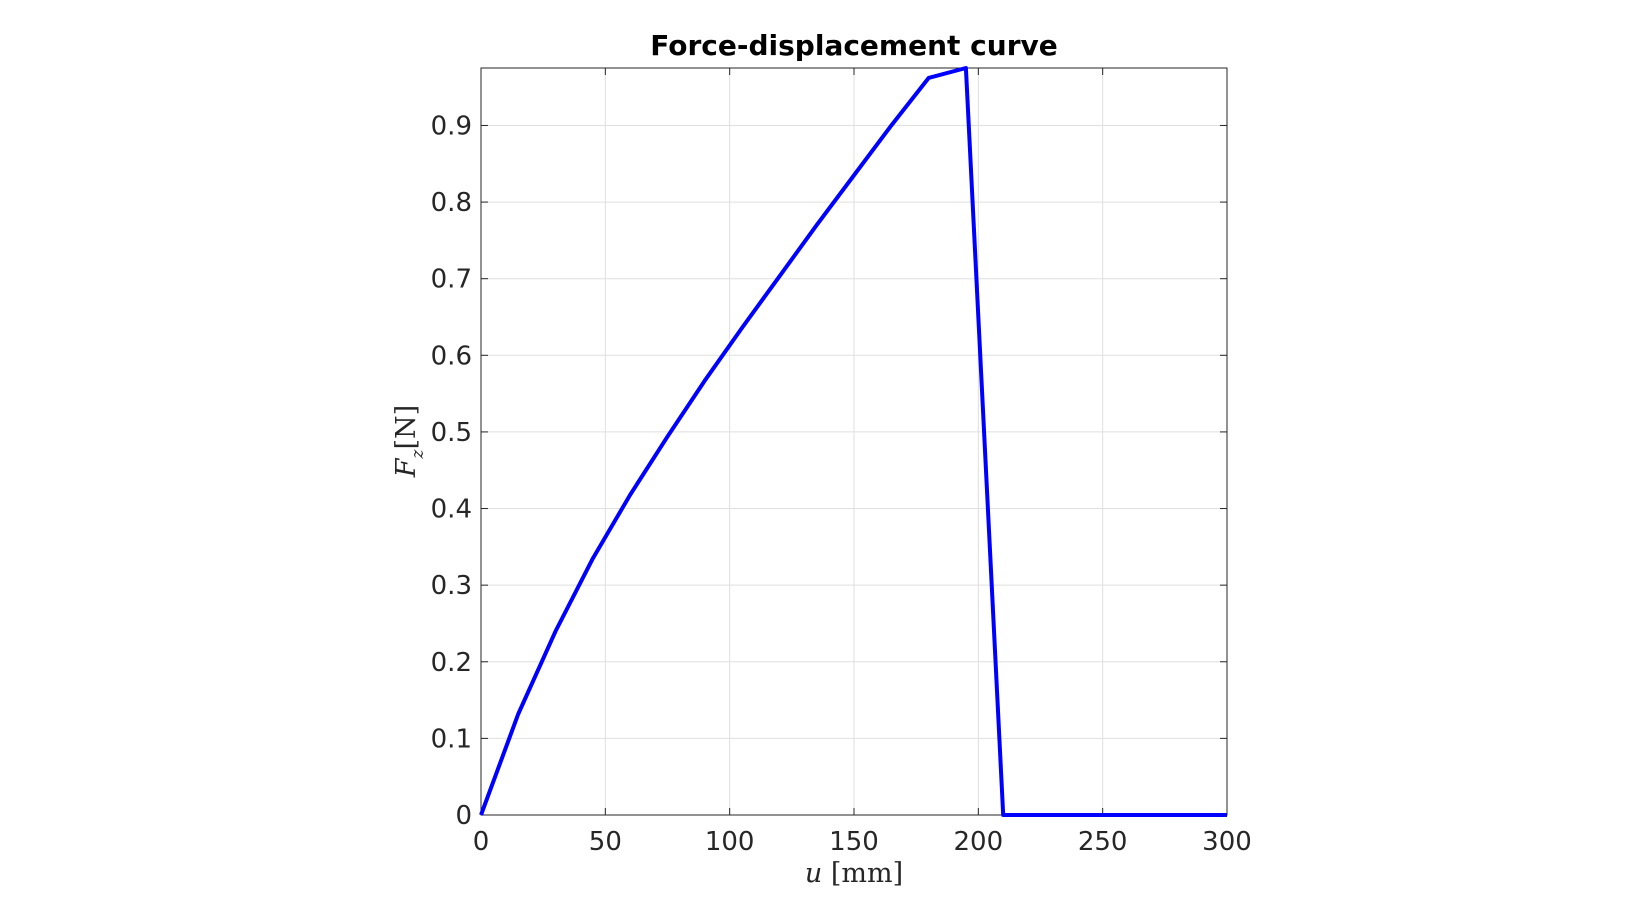 The image size is (1642, 915). Describe the element at coordinates (418, 453) in the screenshot. I see `y-axis-subscript: z` at that location.